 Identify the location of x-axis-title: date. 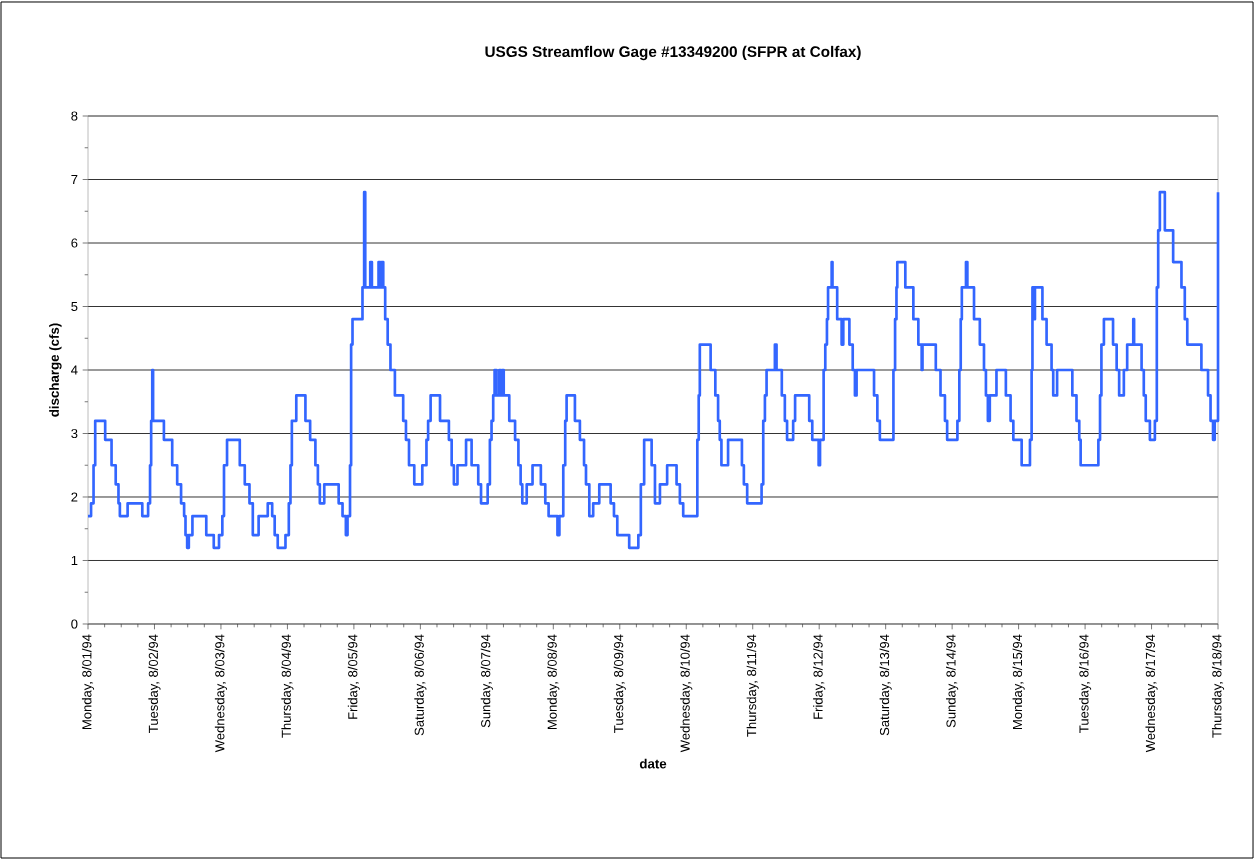
(653, 763).